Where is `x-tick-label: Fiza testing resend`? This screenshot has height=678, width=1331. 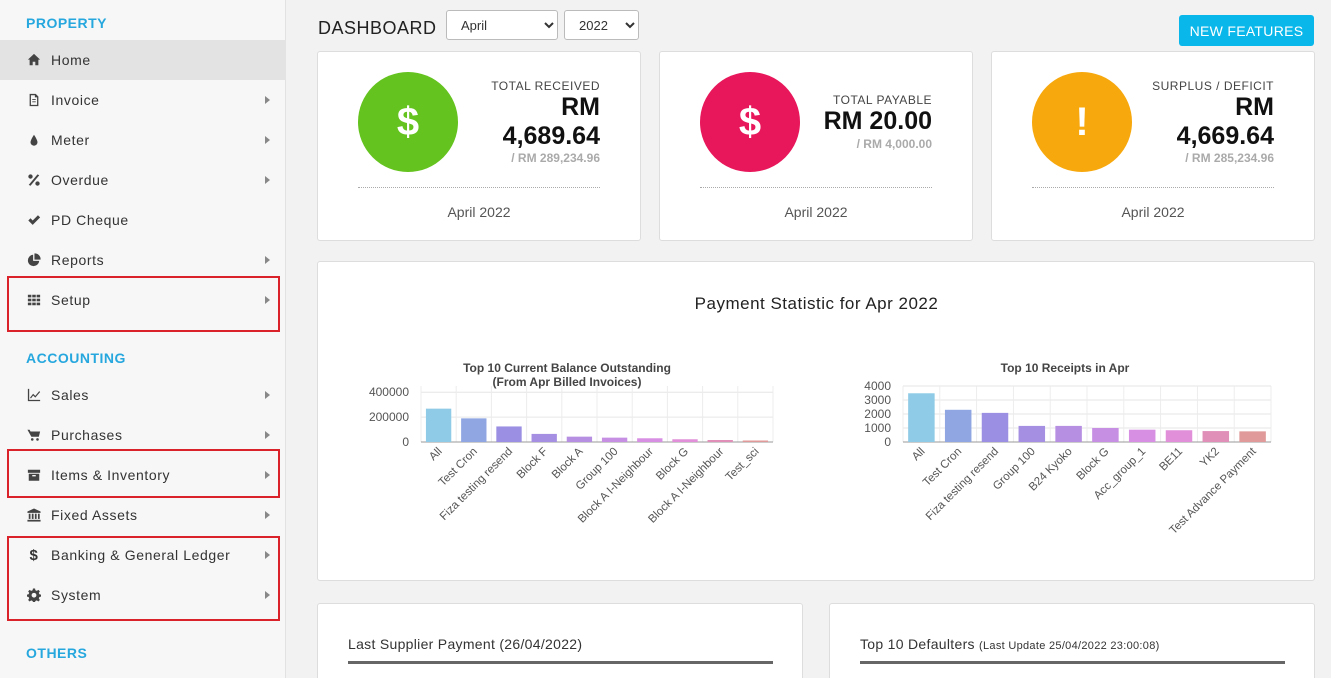 x-tick-label: Fiza testing resend is located at coordinates (962, 484).